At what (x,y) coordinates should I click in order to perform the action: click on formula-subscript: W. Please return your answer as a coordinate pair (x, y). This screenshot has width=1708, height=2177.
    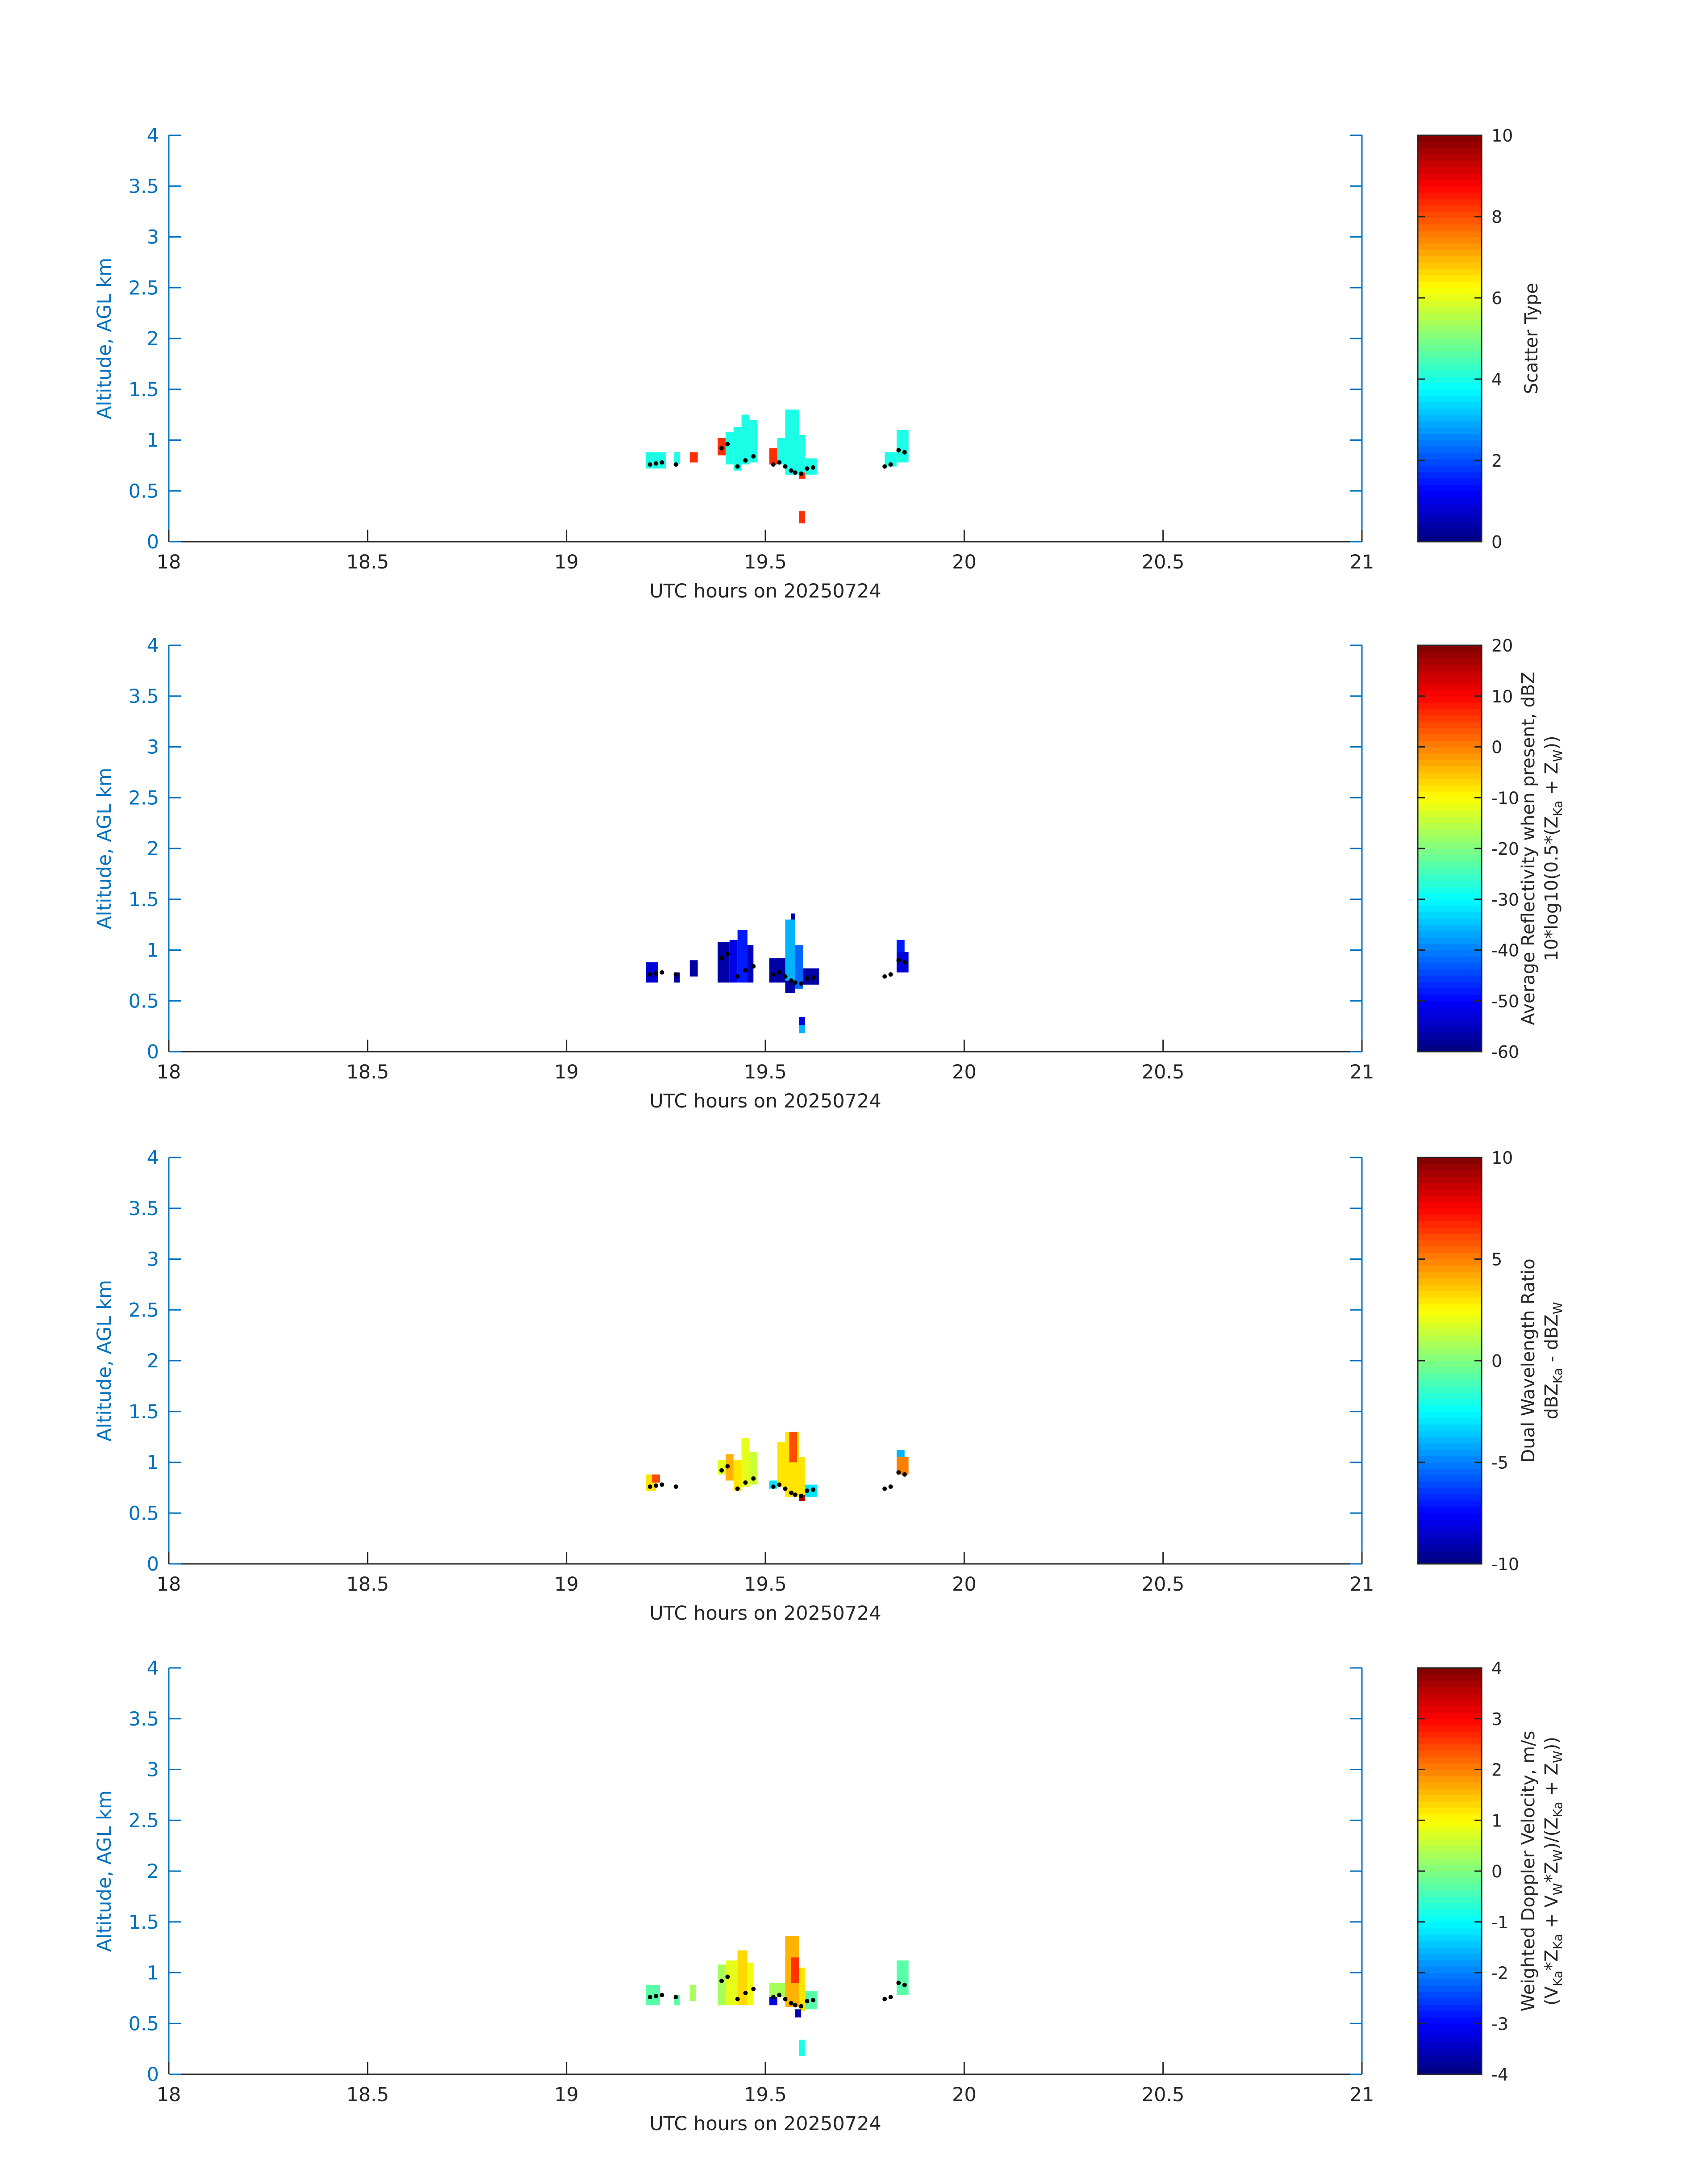
    Looking at the image, I should click on (1557, 756).